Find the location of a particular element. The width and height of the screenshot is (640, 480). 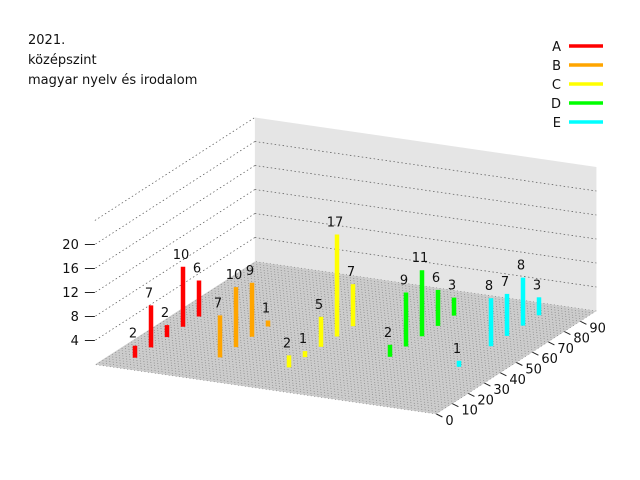

data-label-A-40: 10 is located at coordinates (181, 255).